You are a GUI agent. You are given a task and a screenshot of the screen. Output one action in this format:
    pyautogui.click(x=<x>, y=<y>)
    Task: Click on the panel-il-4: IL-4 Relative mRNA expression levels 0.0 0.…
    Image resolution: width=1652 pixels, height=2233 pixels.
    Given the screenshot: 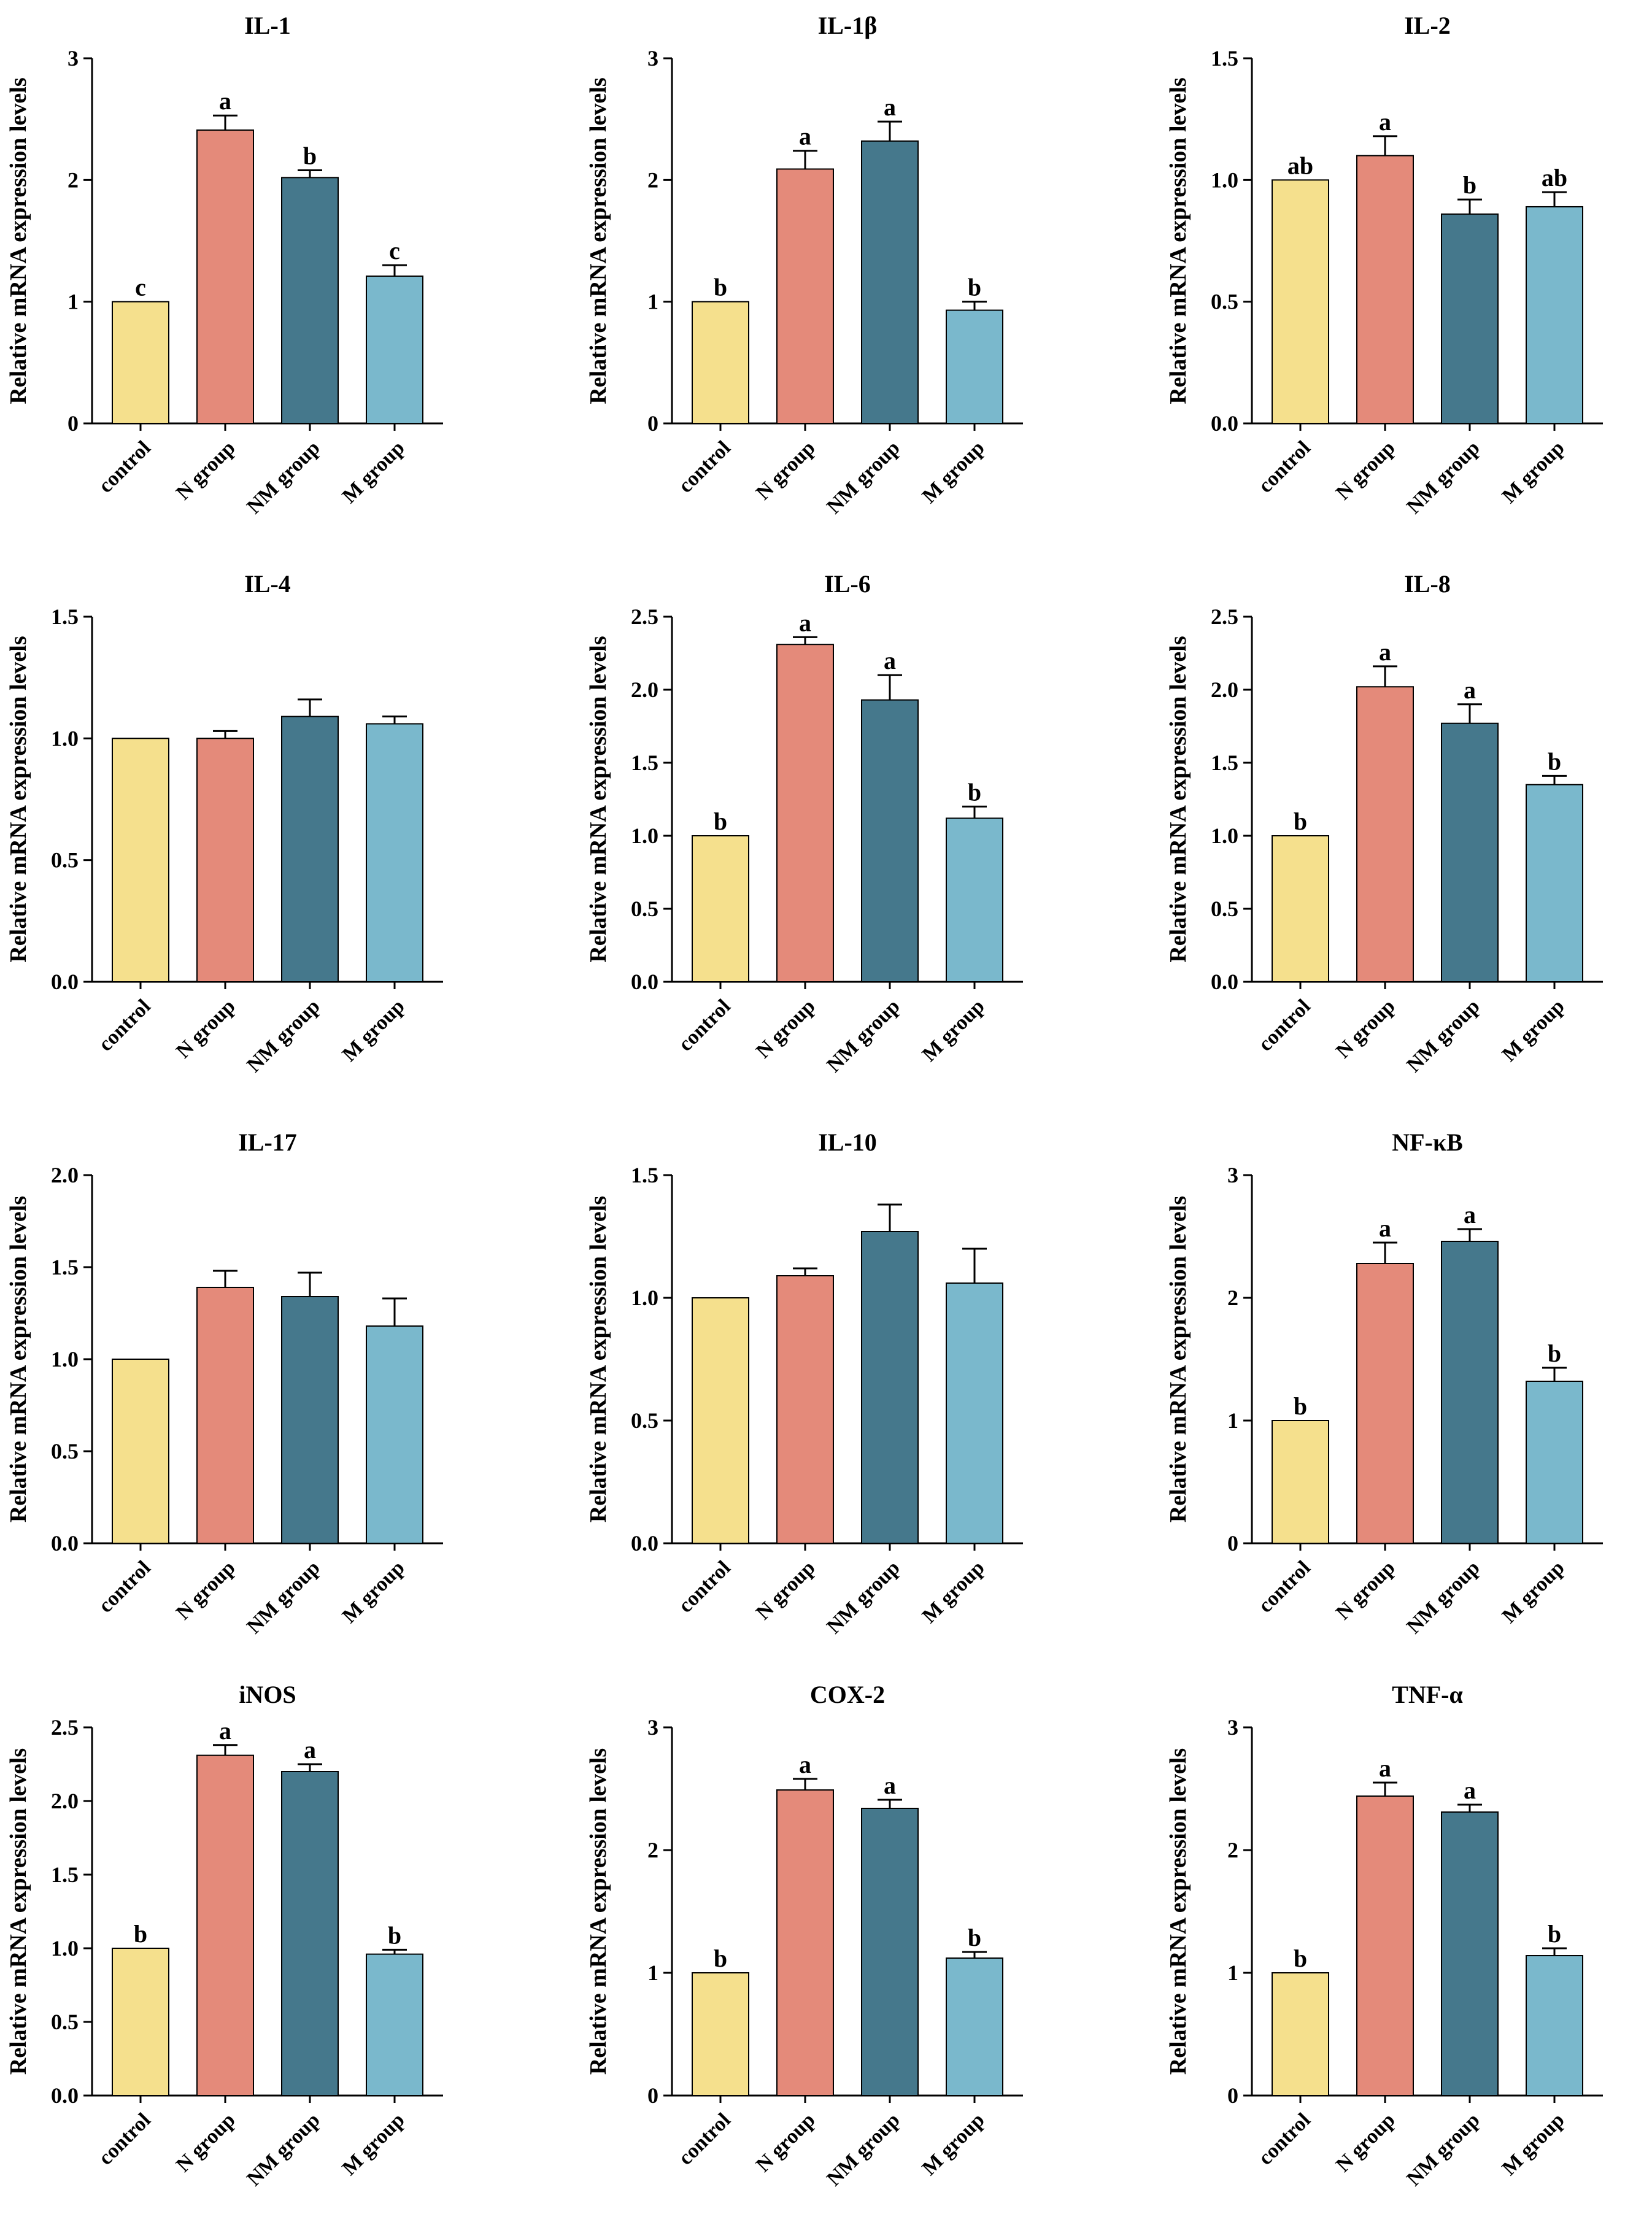 What is the action you would take?
    pyautogui.click(x=224, y=823)
    